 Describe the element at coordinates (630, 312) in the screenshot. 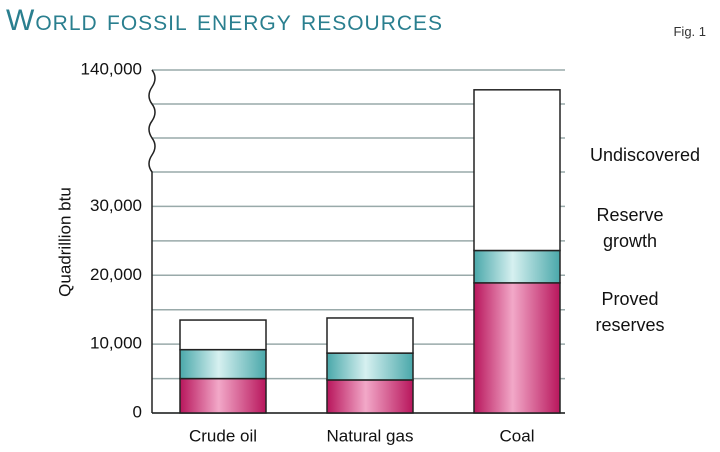

I see `legend-label: Proved reserves` at that location.